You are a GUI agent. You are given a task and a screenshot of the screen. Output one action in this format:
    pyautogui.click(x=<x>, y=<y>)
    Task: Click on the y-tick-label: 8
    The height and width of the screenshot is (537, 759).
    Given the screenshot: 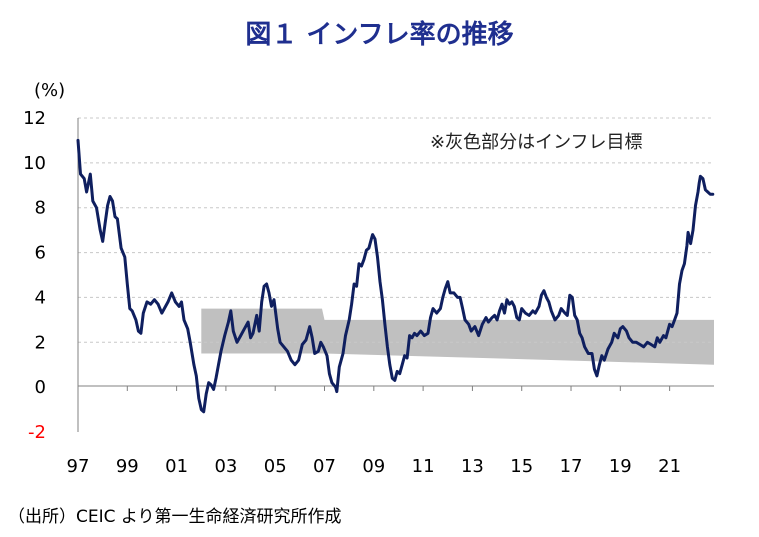 What is the action you would take?
    pyautogui.click(x=40, y=208)
    